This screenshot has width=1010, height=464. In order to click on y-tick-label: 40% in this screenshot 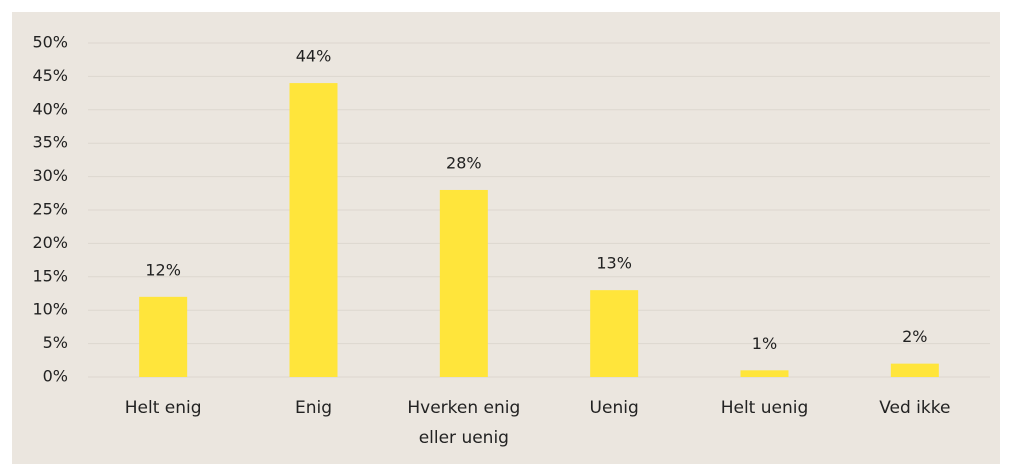, I will do `click(50, 108)`.